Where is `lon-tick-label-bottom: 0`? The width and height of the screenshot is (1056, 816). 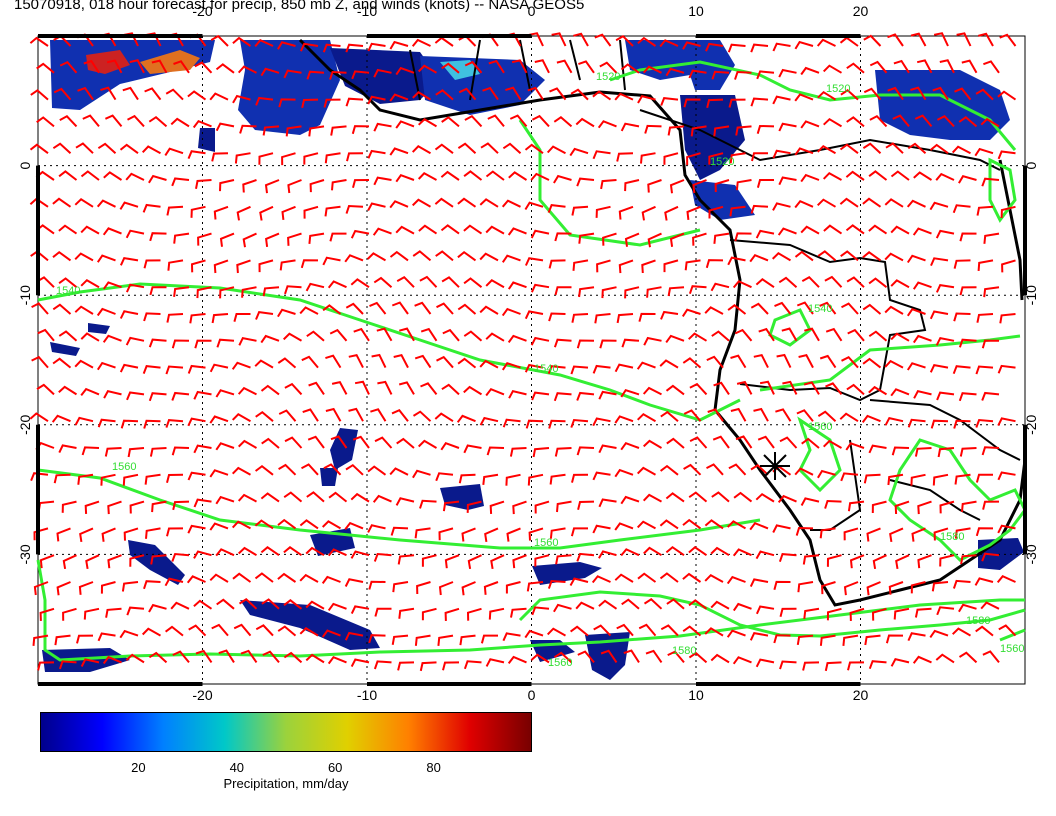 lon-tick-label-bottom: 0 is located at coordinates (532, 693).